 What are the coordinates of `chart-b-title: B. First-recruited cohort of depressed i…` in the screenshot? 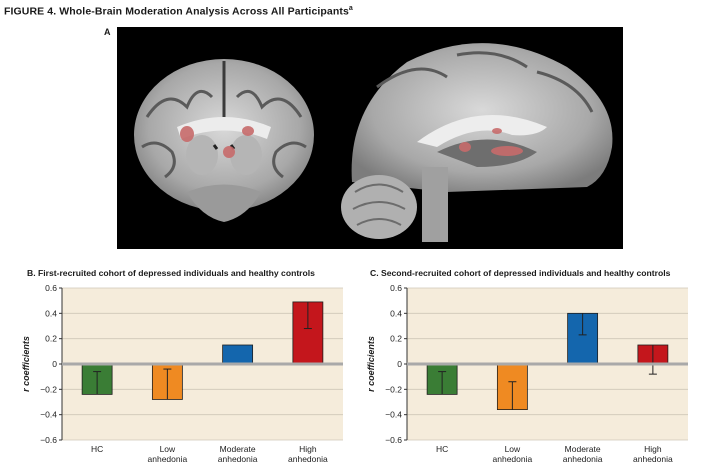 It's located at (171, 273).